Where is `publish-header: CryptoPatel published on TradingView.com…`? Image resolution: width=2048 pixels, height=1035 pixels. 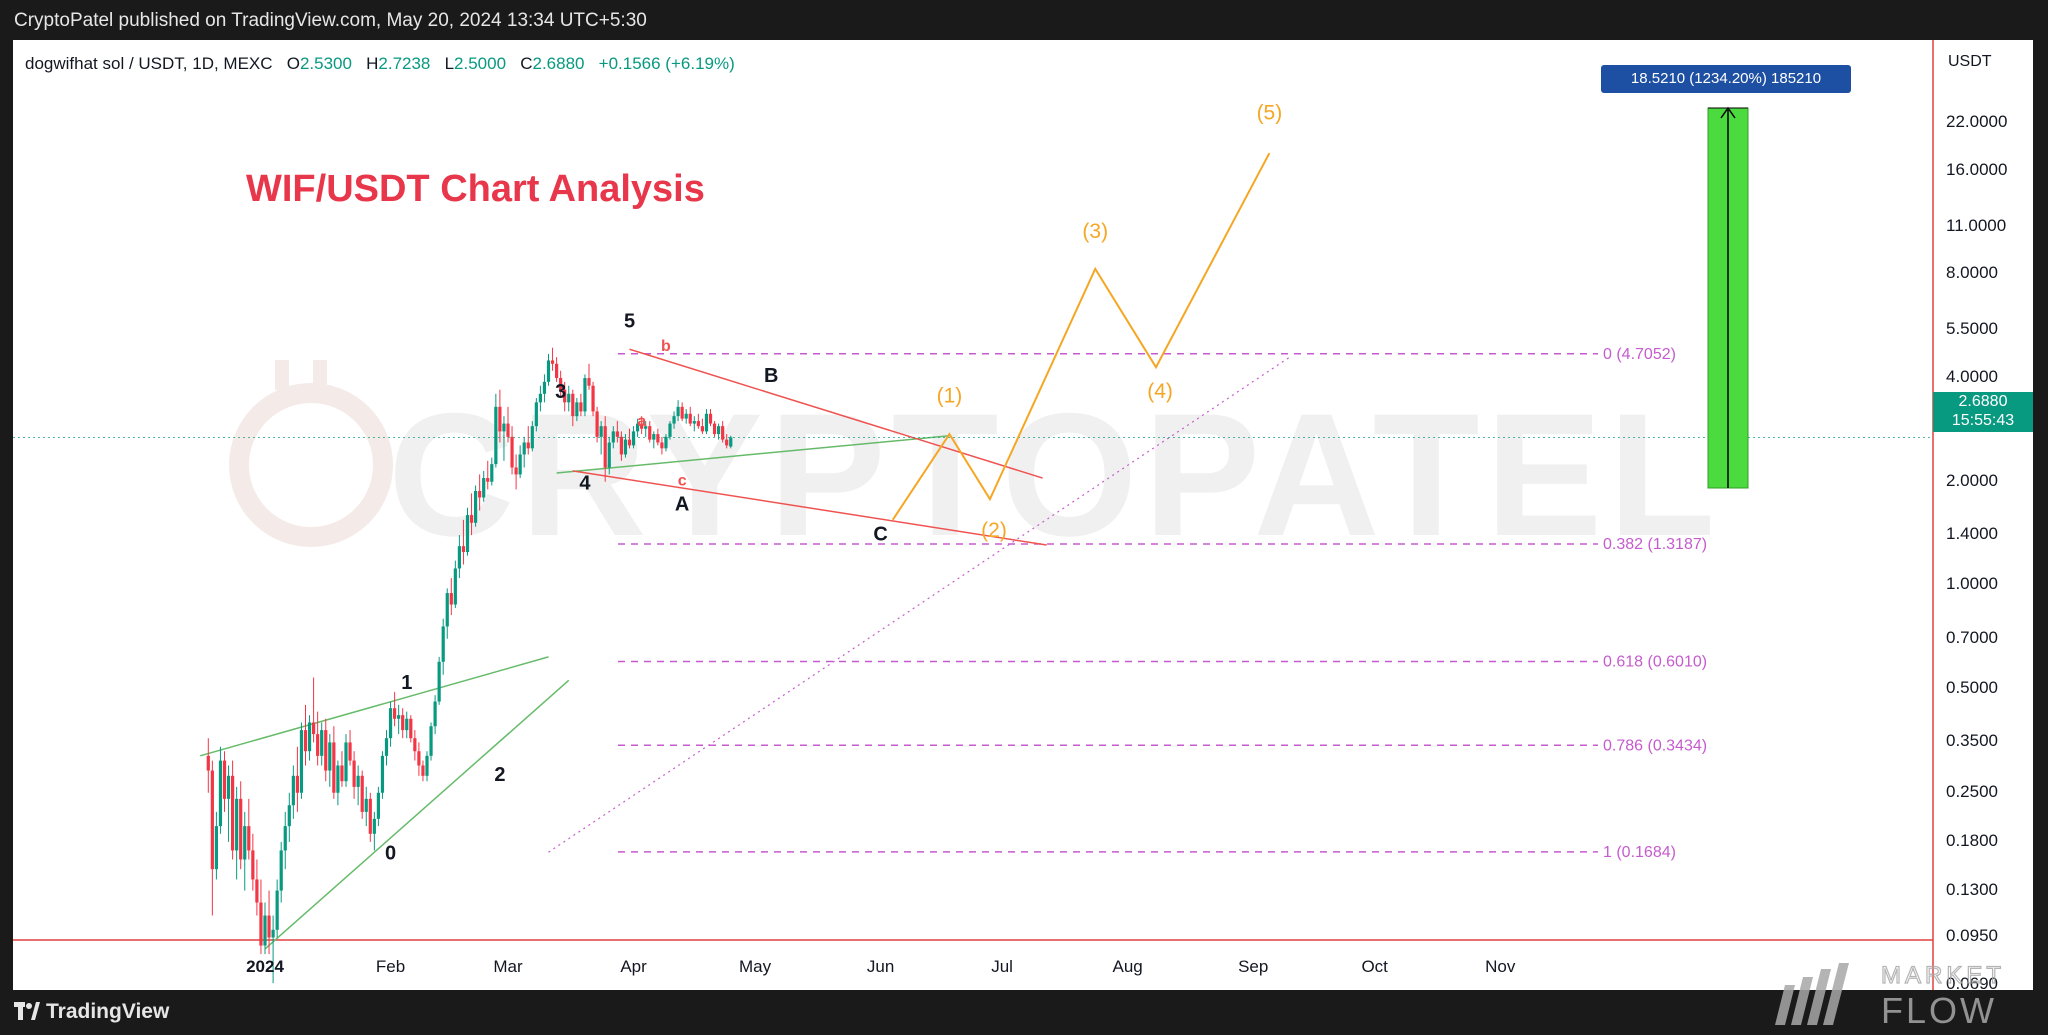 publish-header: CryptoPatel published on TradingView.com… is located at coordinates (1024, 20).